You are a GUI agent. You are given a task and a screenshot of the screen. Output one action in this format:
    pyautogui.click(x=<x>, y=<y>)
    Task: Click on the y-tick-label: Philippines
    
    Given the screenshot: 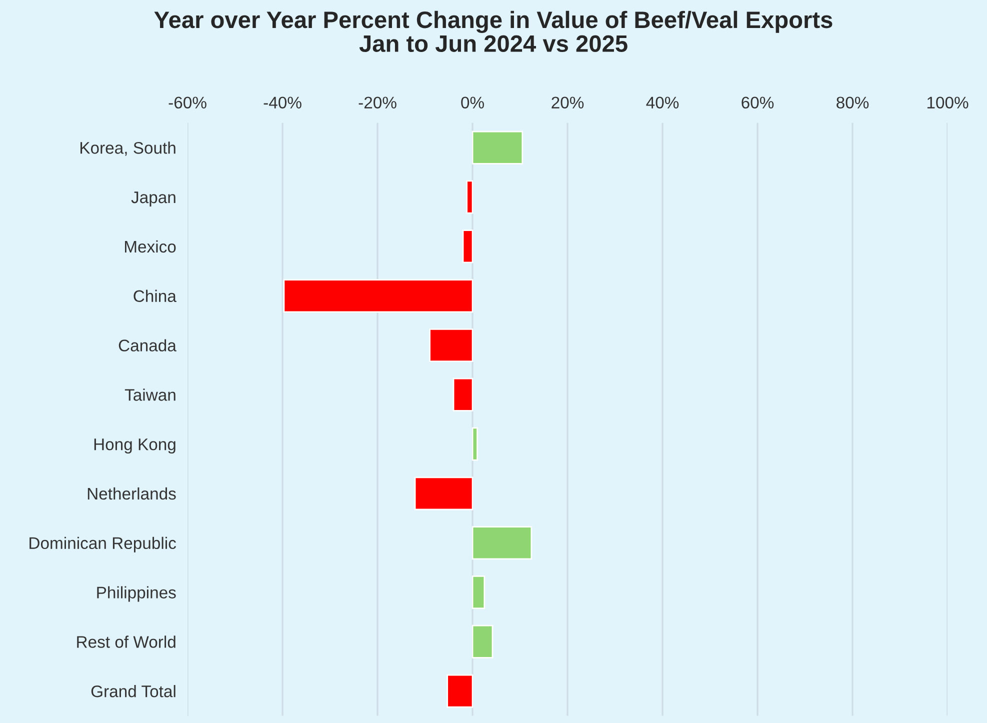 What is the action you would take?
    pyautogui.click(x=136, y=594)
    